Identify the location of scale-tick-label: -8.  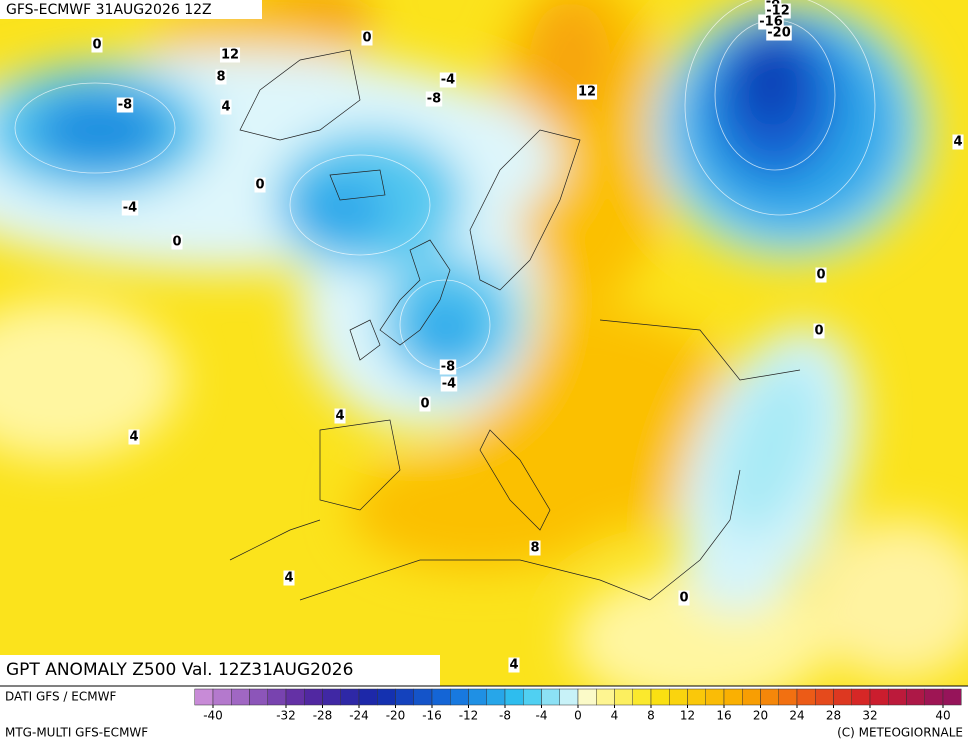
(505, 716).